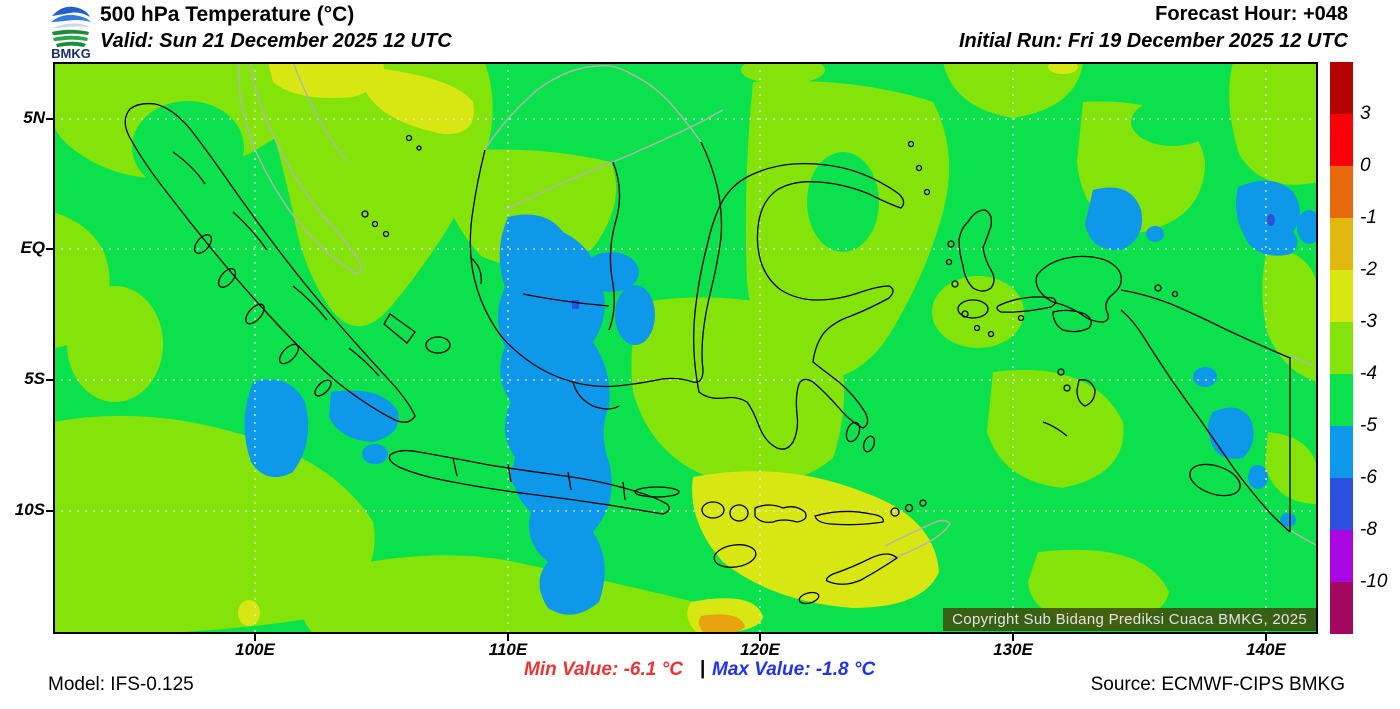 The image size is (1400, 709). What do you see at coordinates (32, 247) in the screenshot?
I see `lat-label-eq: EQ` at bounding box center [32, 247].